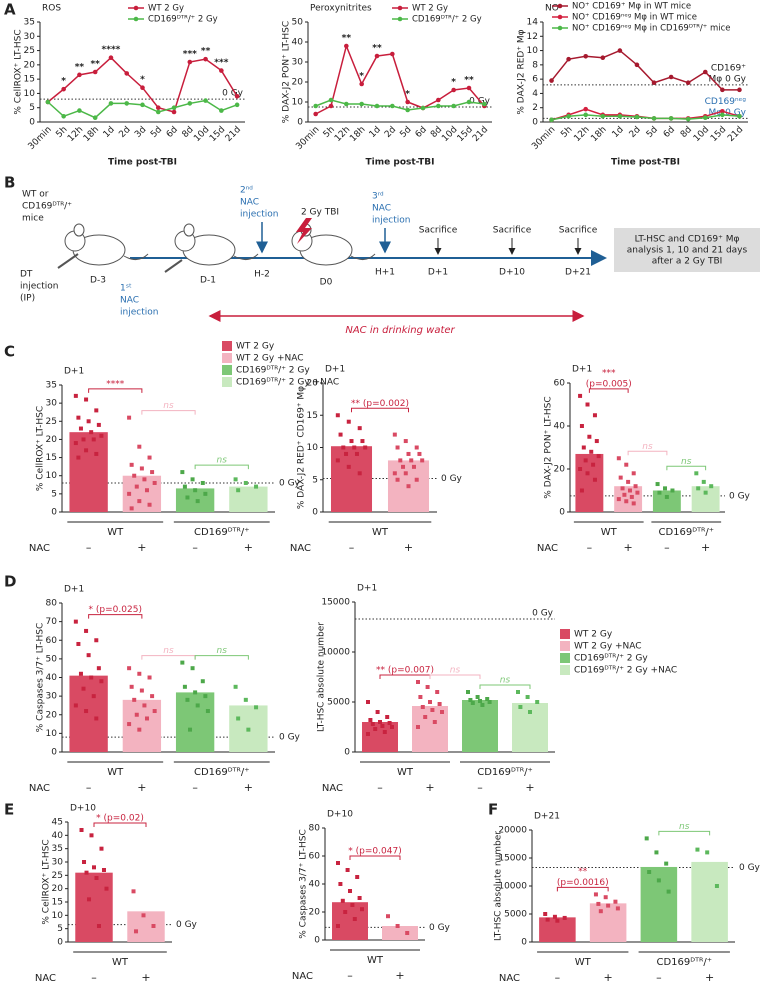 Image resolution: width=763 pixels, height=988 pixels. I want to click on y-tick-label: 10000, so click(512, 887).